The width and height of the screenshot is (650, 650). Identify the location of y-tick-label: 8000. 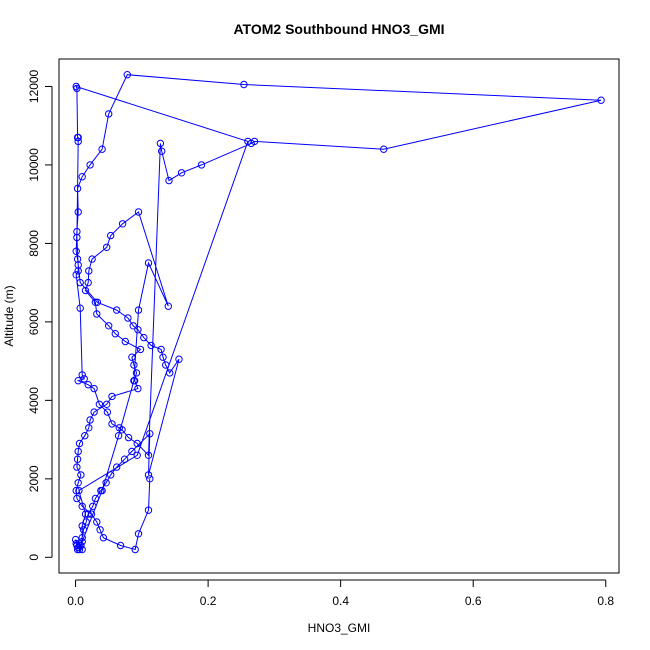
(34, 243).